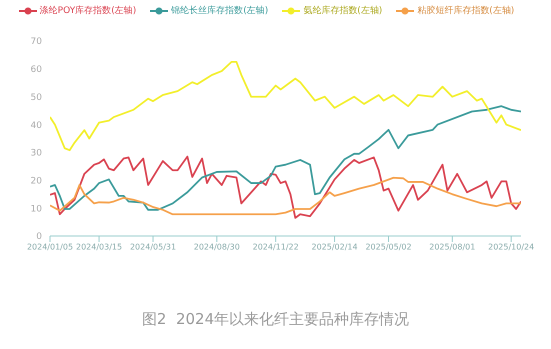  What do you see at coordinates (388, 247) in the screenshot?
I see `x-tick-label: 2025/05/02` at bounding box center [388, 247].